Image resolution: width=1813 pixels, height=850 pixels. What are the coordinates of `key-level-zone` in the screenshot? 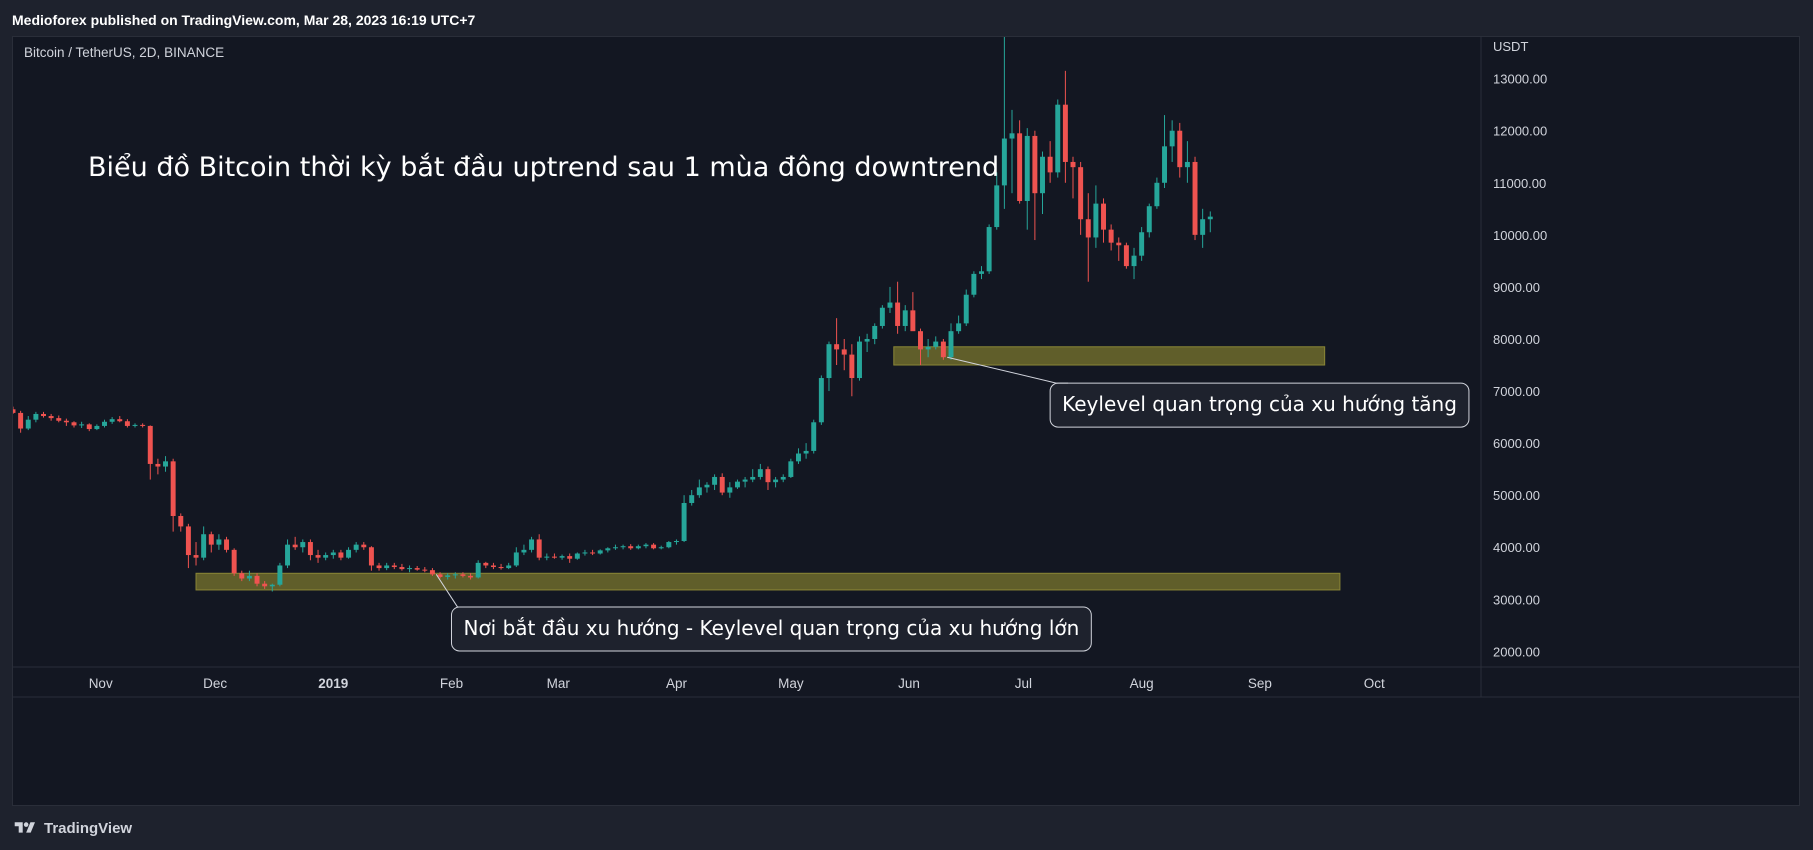 It's located at (1109, 356).